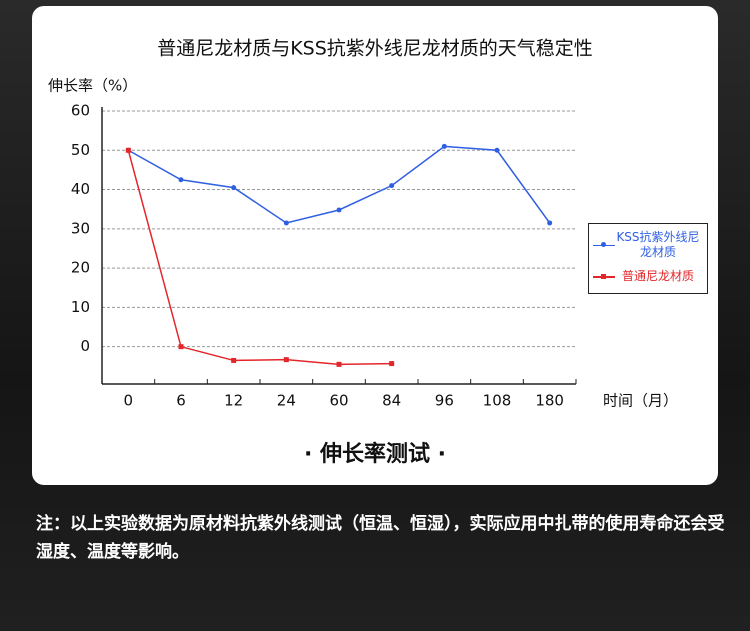 The height and width of the screenshot is (631, 750). I want to click on x-tick-label: 180, so click(549, 401).